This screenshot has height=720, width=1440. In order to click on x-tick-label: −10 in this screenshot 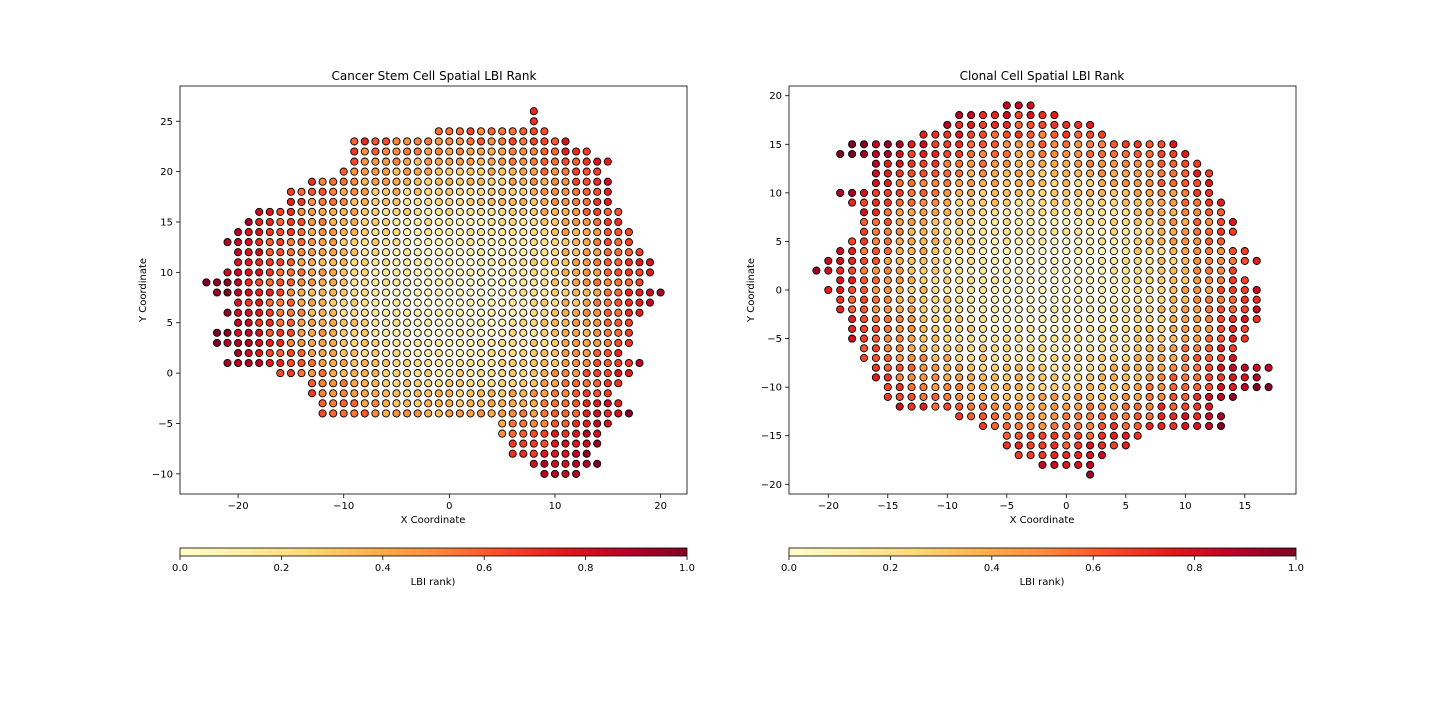, I will do `click(343, 506)`.